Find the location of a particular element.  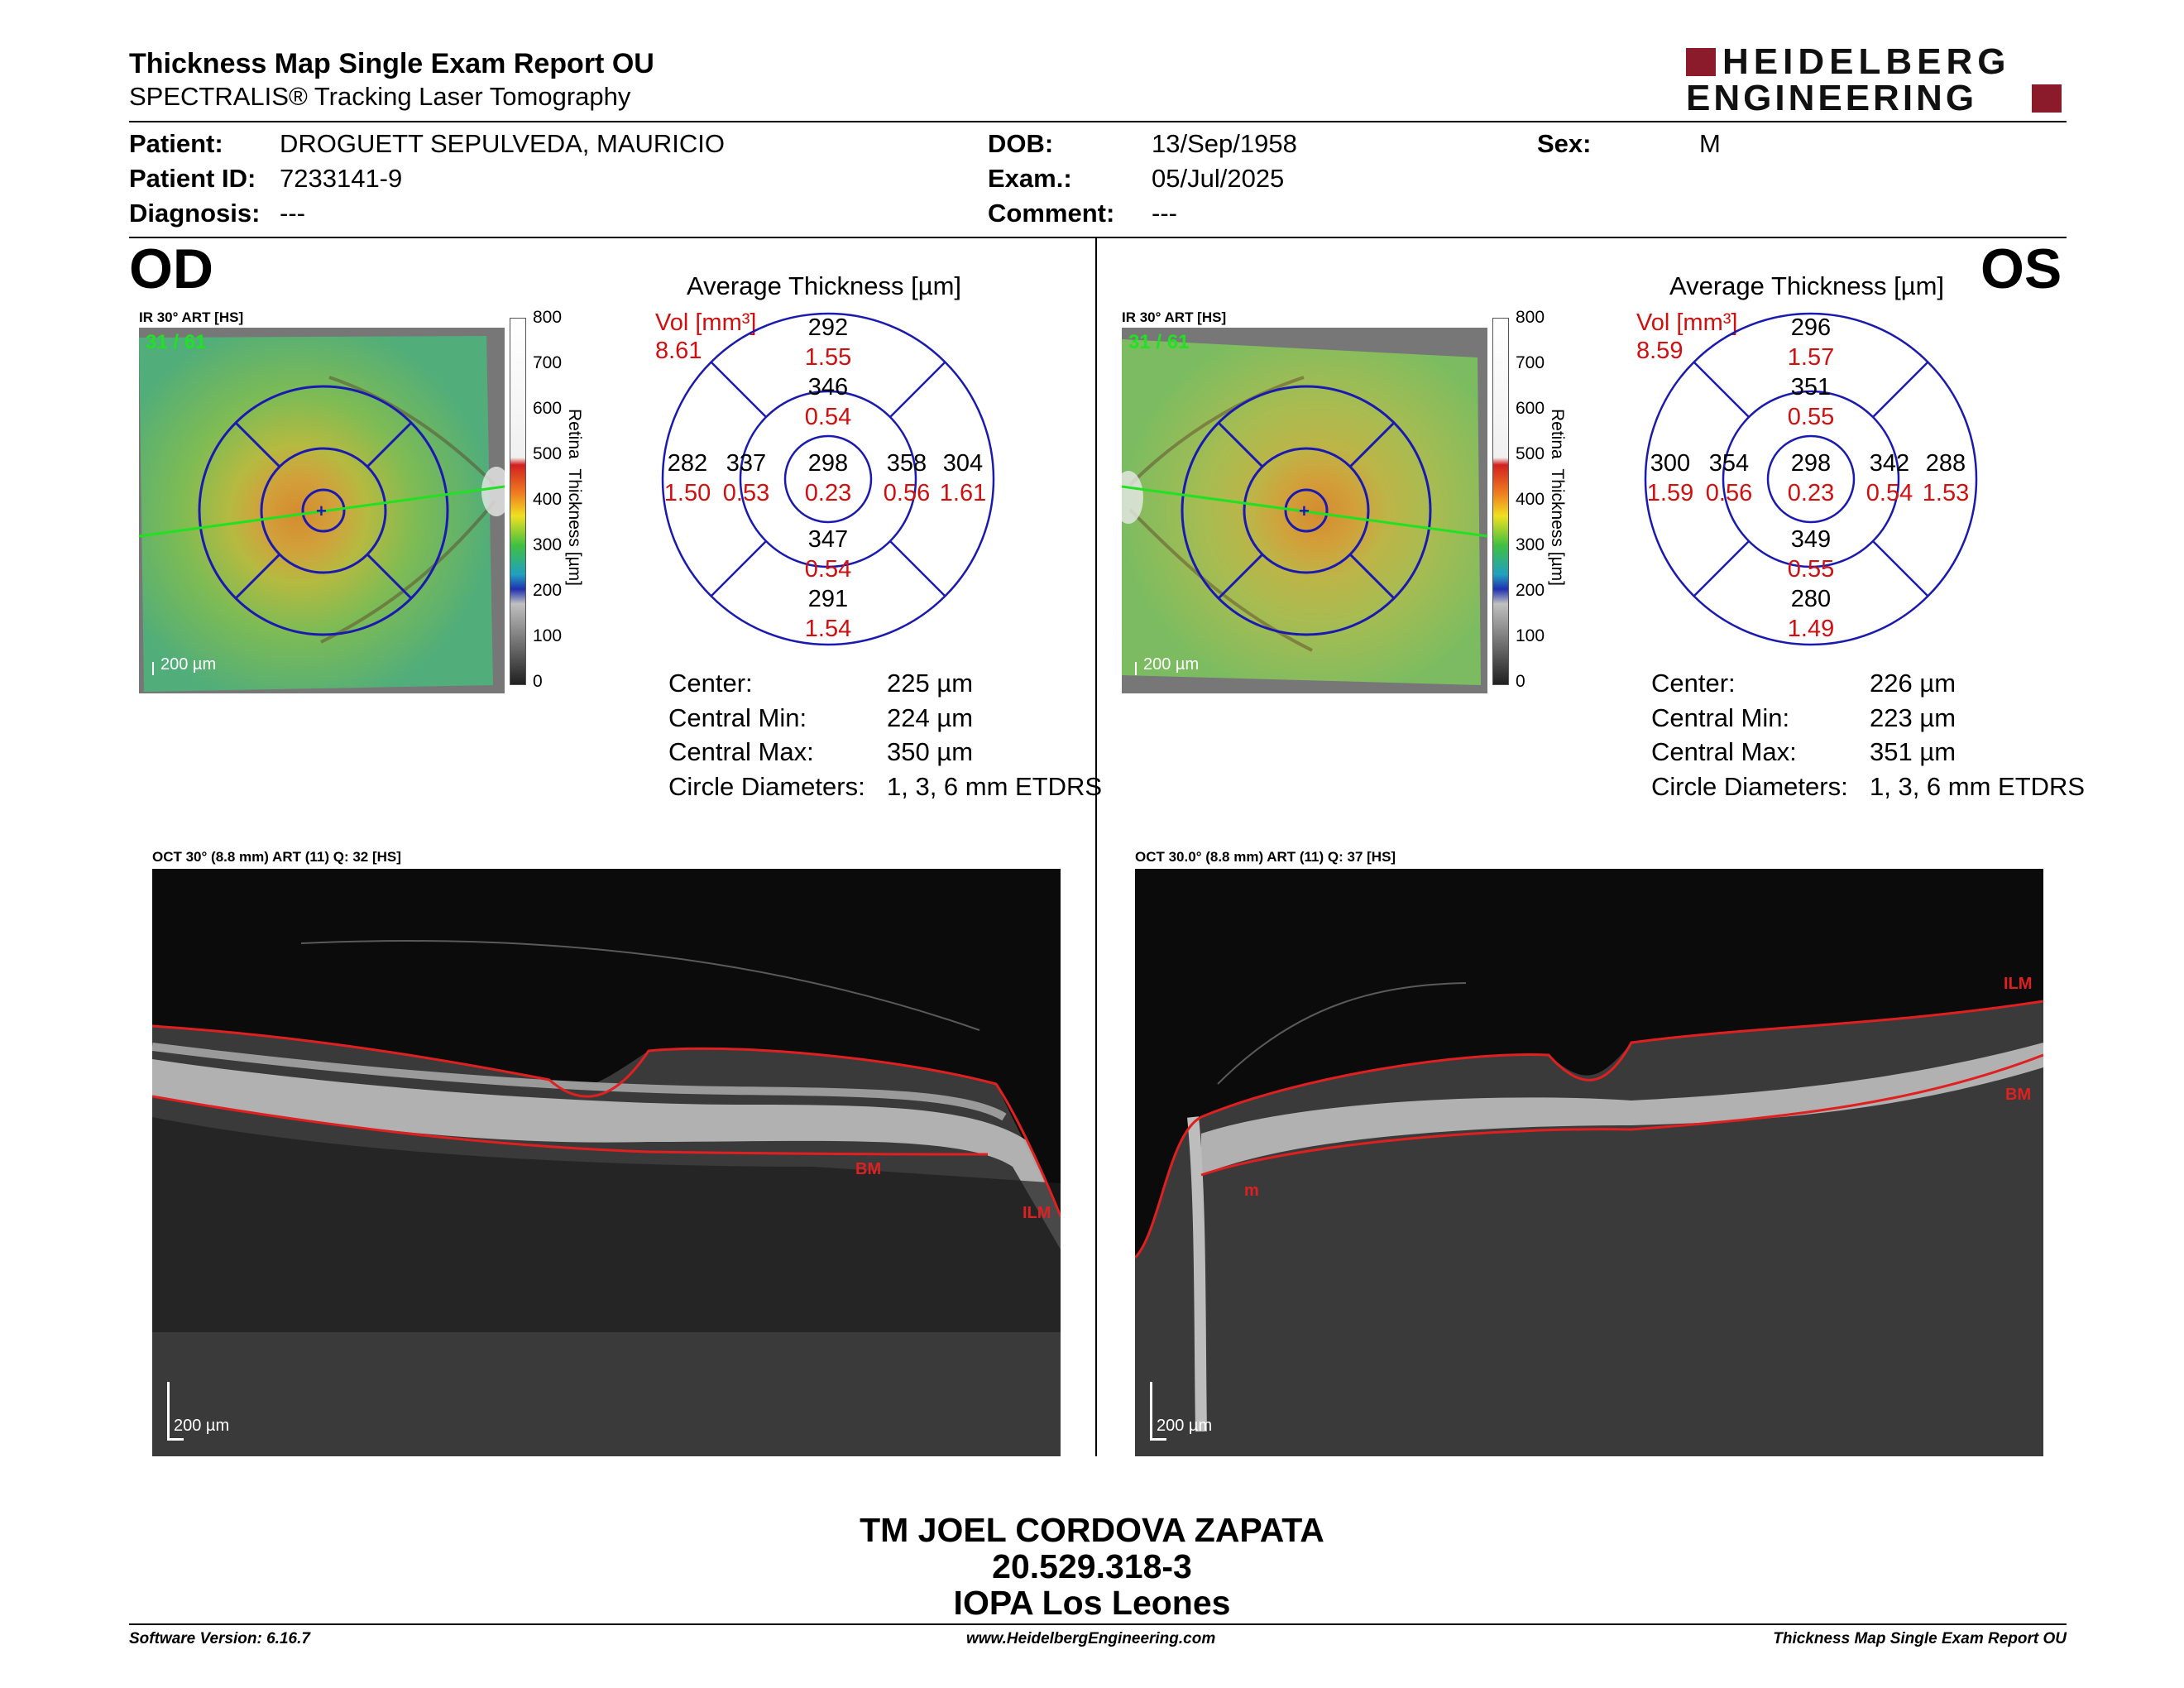

footer-website-link: www.HeidelbergEngineering.com is located at coordinates (1091, 1638).